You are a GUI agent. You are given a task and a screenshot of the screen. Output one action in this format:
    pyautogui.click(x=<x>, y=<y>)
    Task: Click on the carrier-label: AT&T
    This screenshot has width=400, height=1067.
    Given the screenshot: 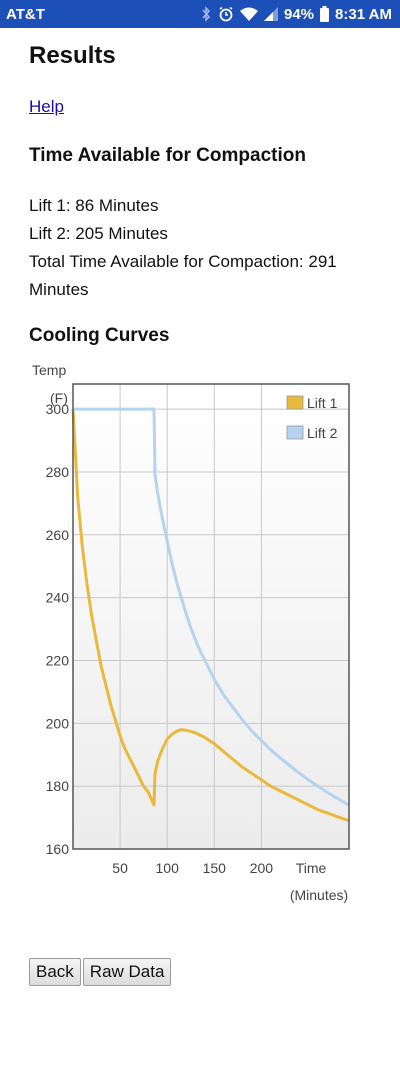 What is the action you would take?
    pyautogui.click(x=25, y=14)
    